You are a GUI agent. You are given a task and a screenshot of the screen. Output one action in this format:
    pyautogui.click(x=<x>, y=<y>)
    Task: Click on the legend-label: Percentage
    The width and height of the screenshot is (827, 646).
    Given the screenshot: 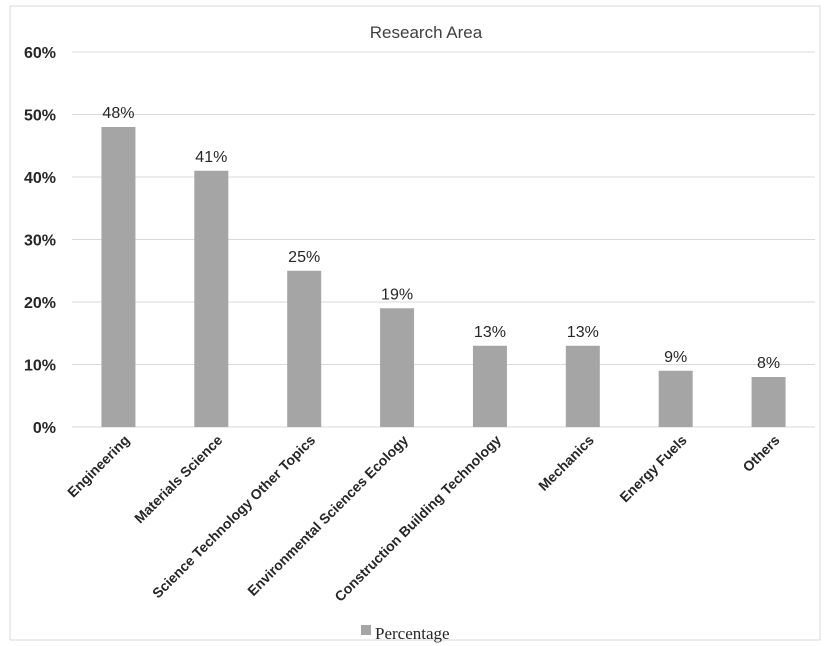 What is the action you would take?
    pyautogui.click(x=412, y=633)
    